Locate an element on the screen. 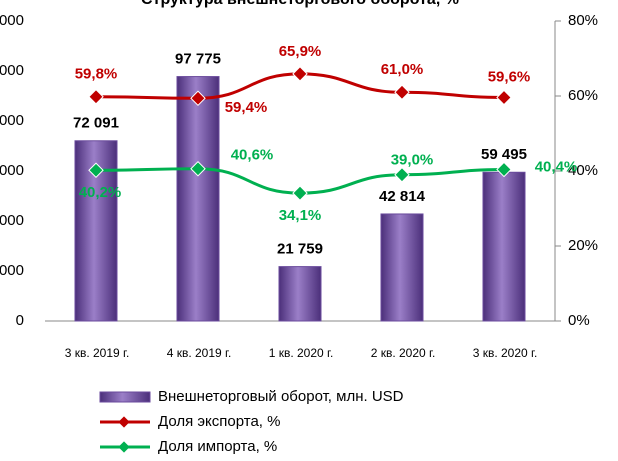  bar-label: 42 814 is located at coordinates (402, 196).